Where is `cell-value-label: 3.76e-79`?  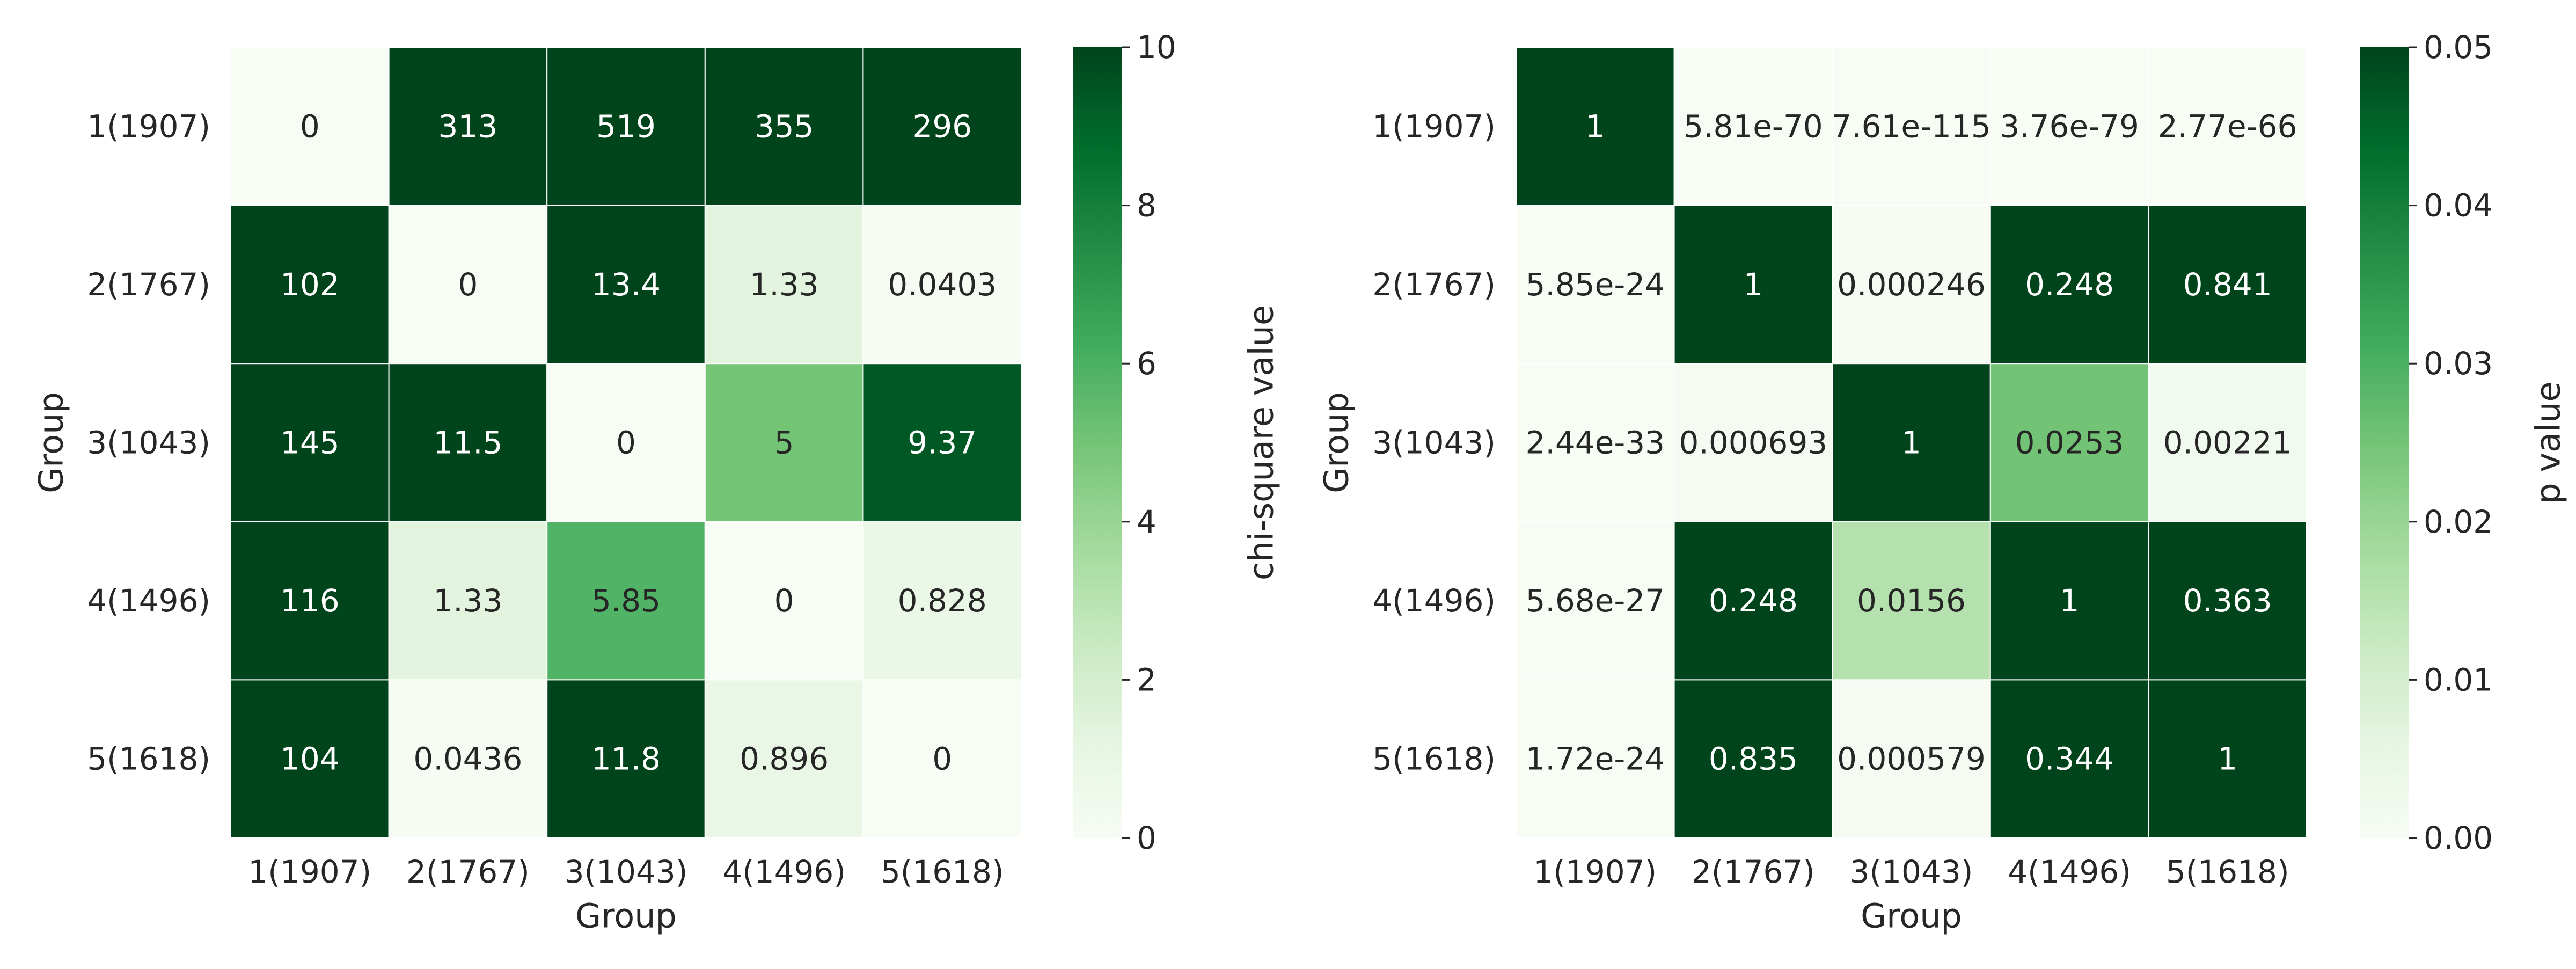 cell-value-label: 3.76e-79 is located at coordinates (2069, 126).